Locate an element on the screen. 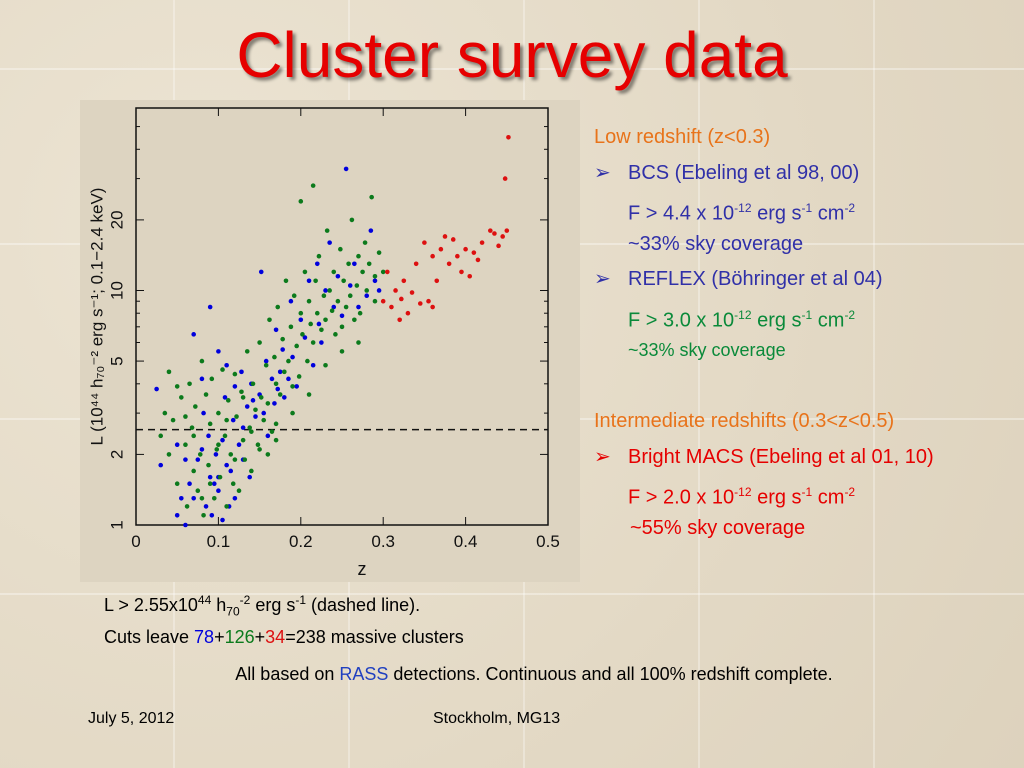  count-reflex: 126 is located at coordinates (239, 636).